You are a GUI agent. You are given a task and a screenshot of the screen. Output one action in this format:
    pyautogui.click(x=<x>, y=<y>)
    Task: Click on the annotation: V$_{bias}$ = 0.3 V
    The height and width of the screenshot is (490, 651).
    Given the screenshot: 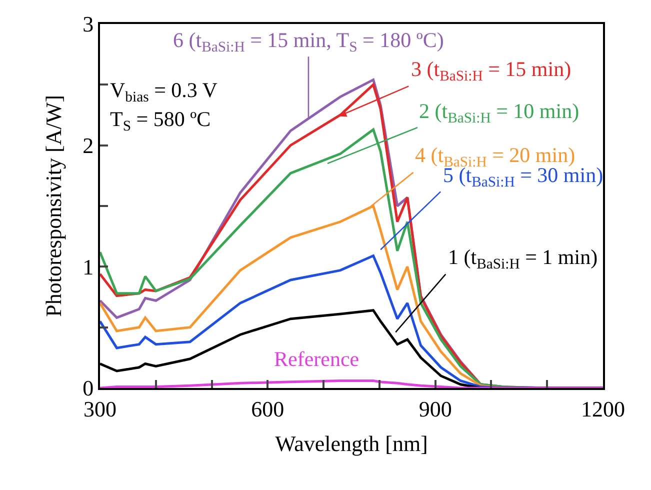 What is the action you would take?
    pyautogui.click(x=164, y=92)
    